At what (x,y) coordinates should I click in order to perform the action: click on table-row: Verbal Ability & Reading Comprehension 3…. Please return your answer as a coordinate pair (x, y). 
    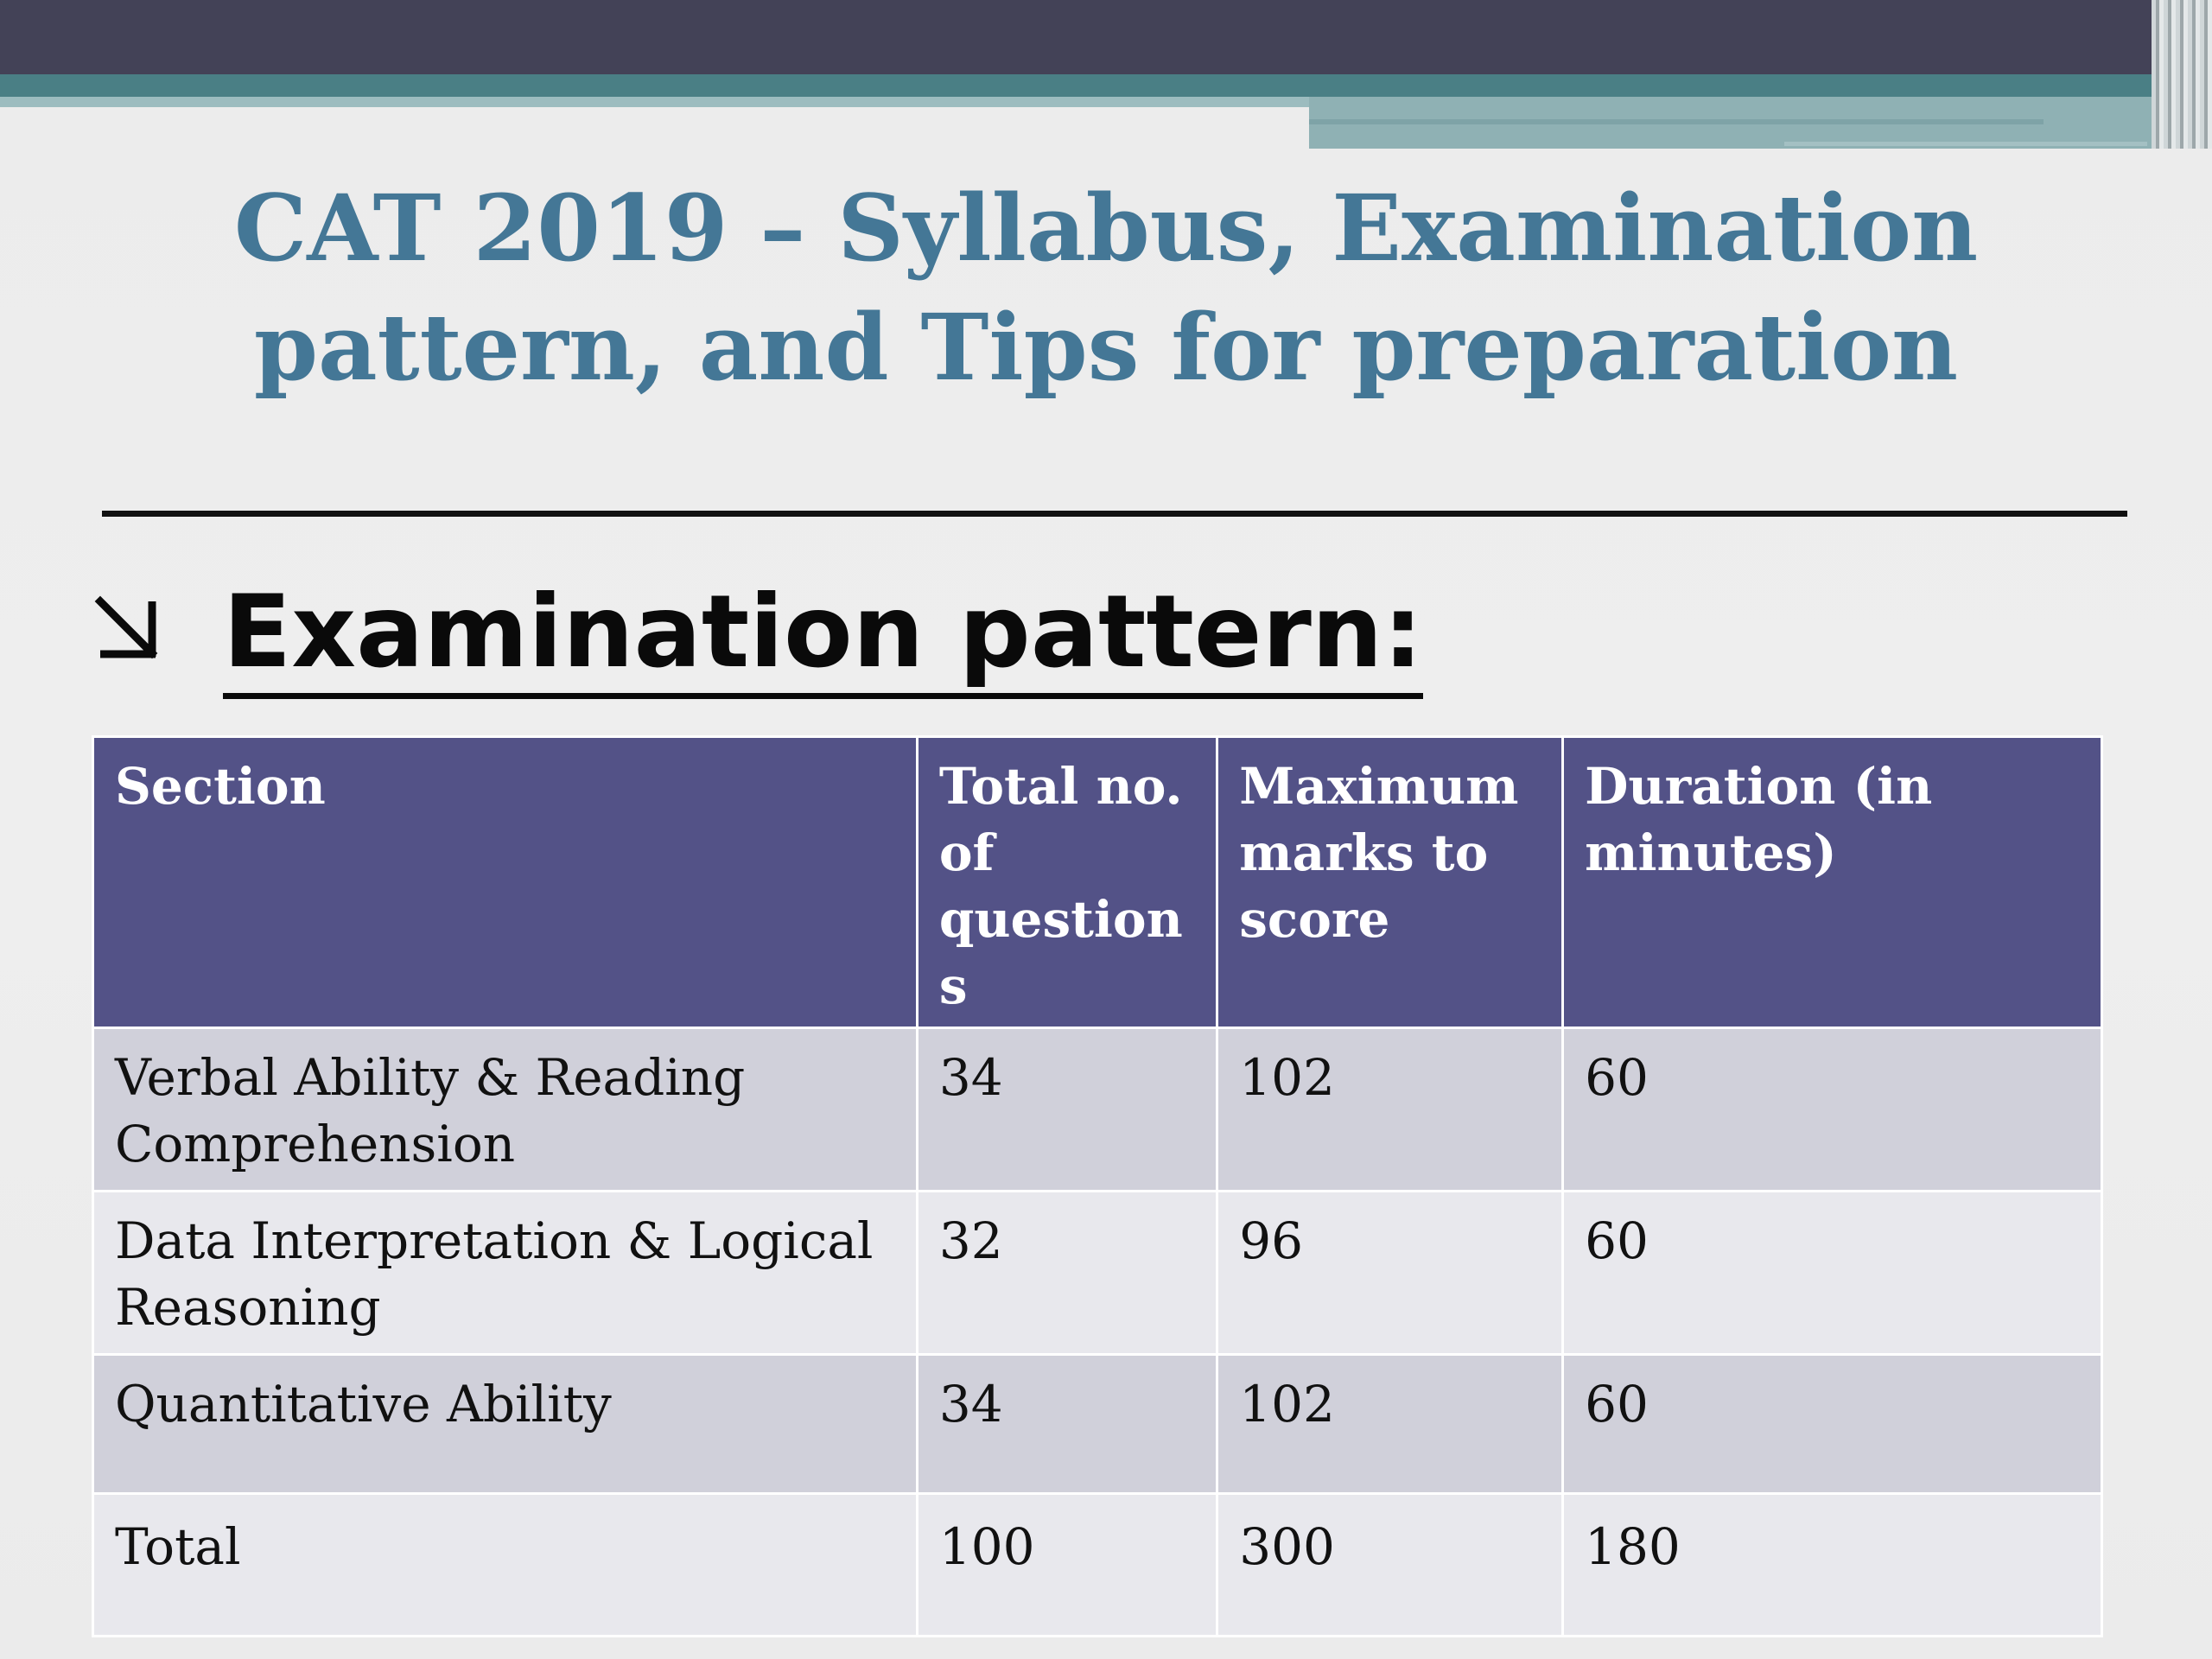
    Looking at the image, I should click on (1097, 1109).